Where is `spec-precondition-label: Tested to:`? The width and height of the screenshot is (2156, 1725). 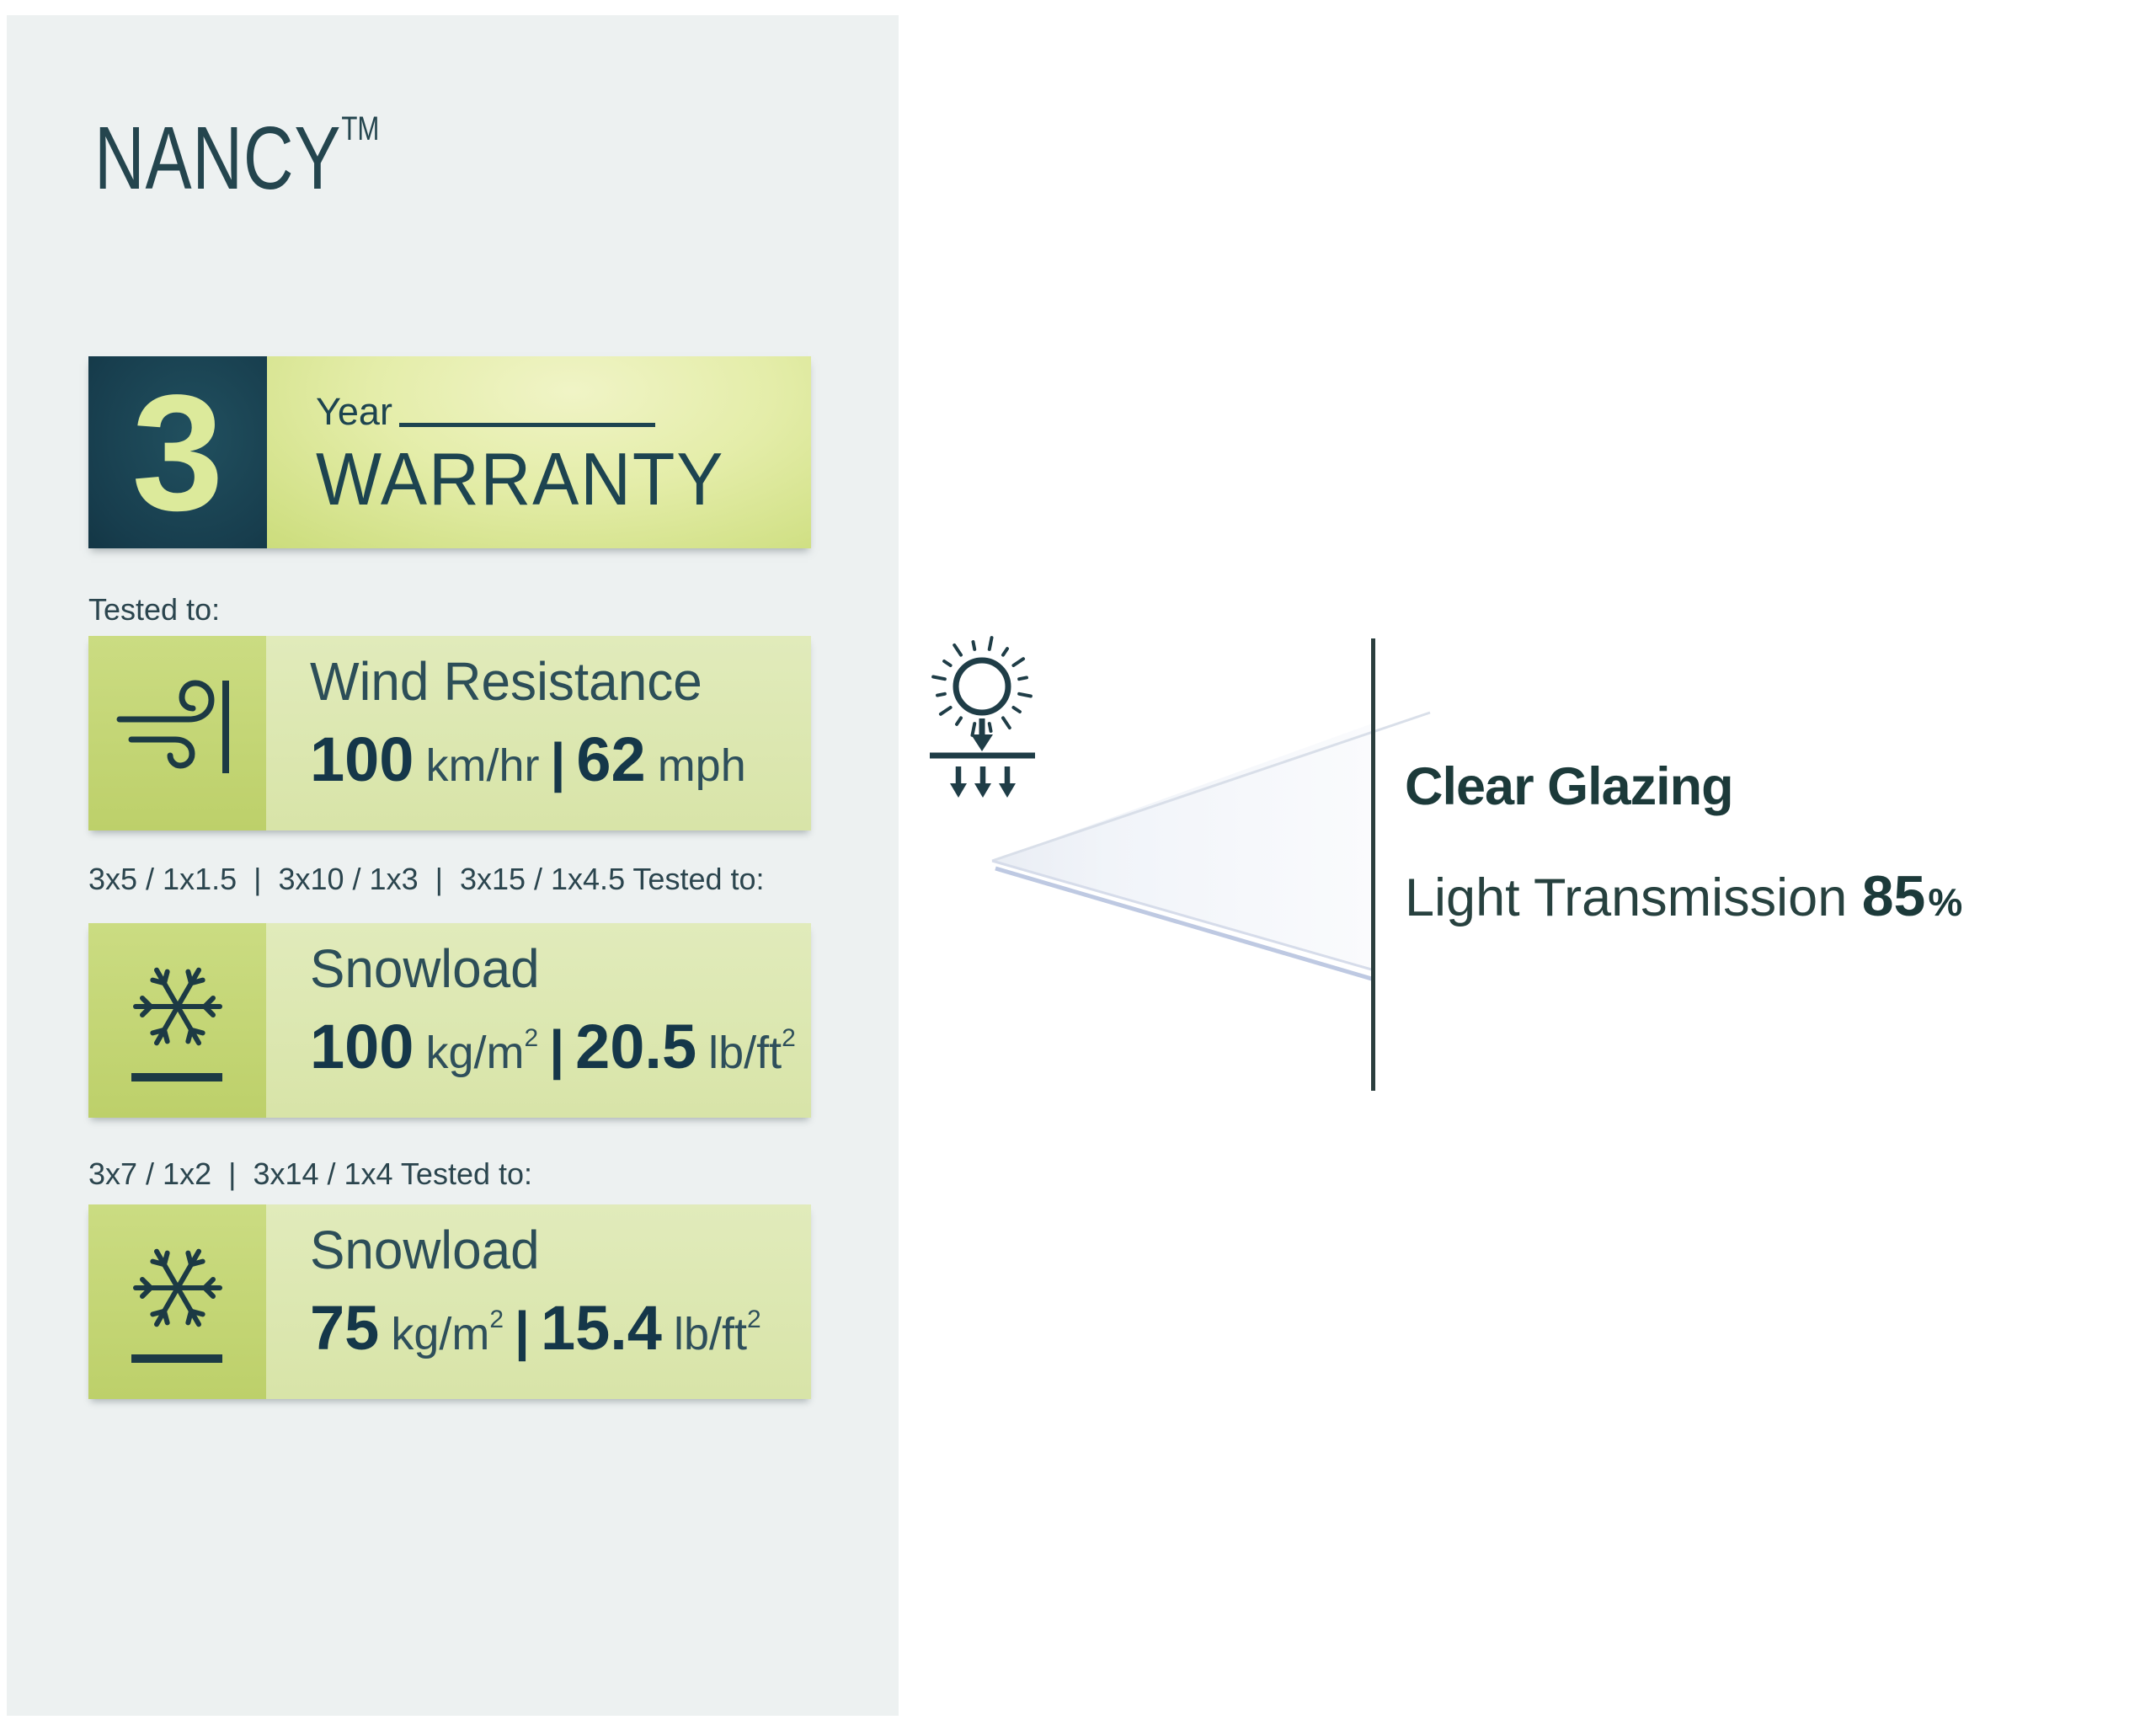
spec-precondition-label: Tested to: is located at coordinates (154, 609).